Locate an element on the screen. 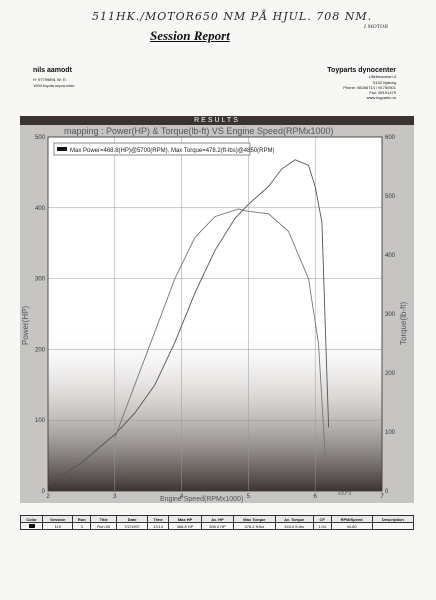  table-header-cell: Description is located at coordinates (393, 519).